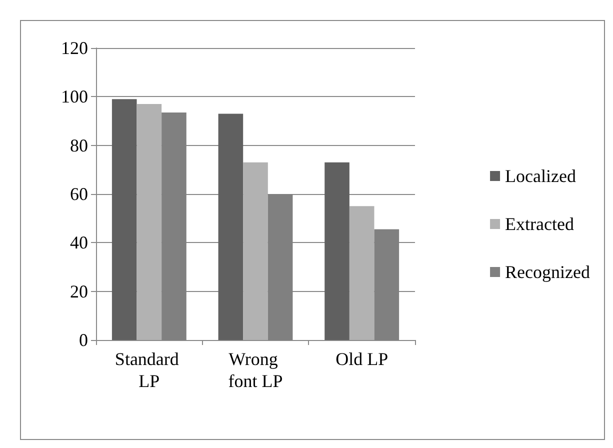 The image size is (613, 448). What do you see at coordinates (79, 194) in the screenshot?
I see `y-tick-label: 60` at bounding box center [79, 194].